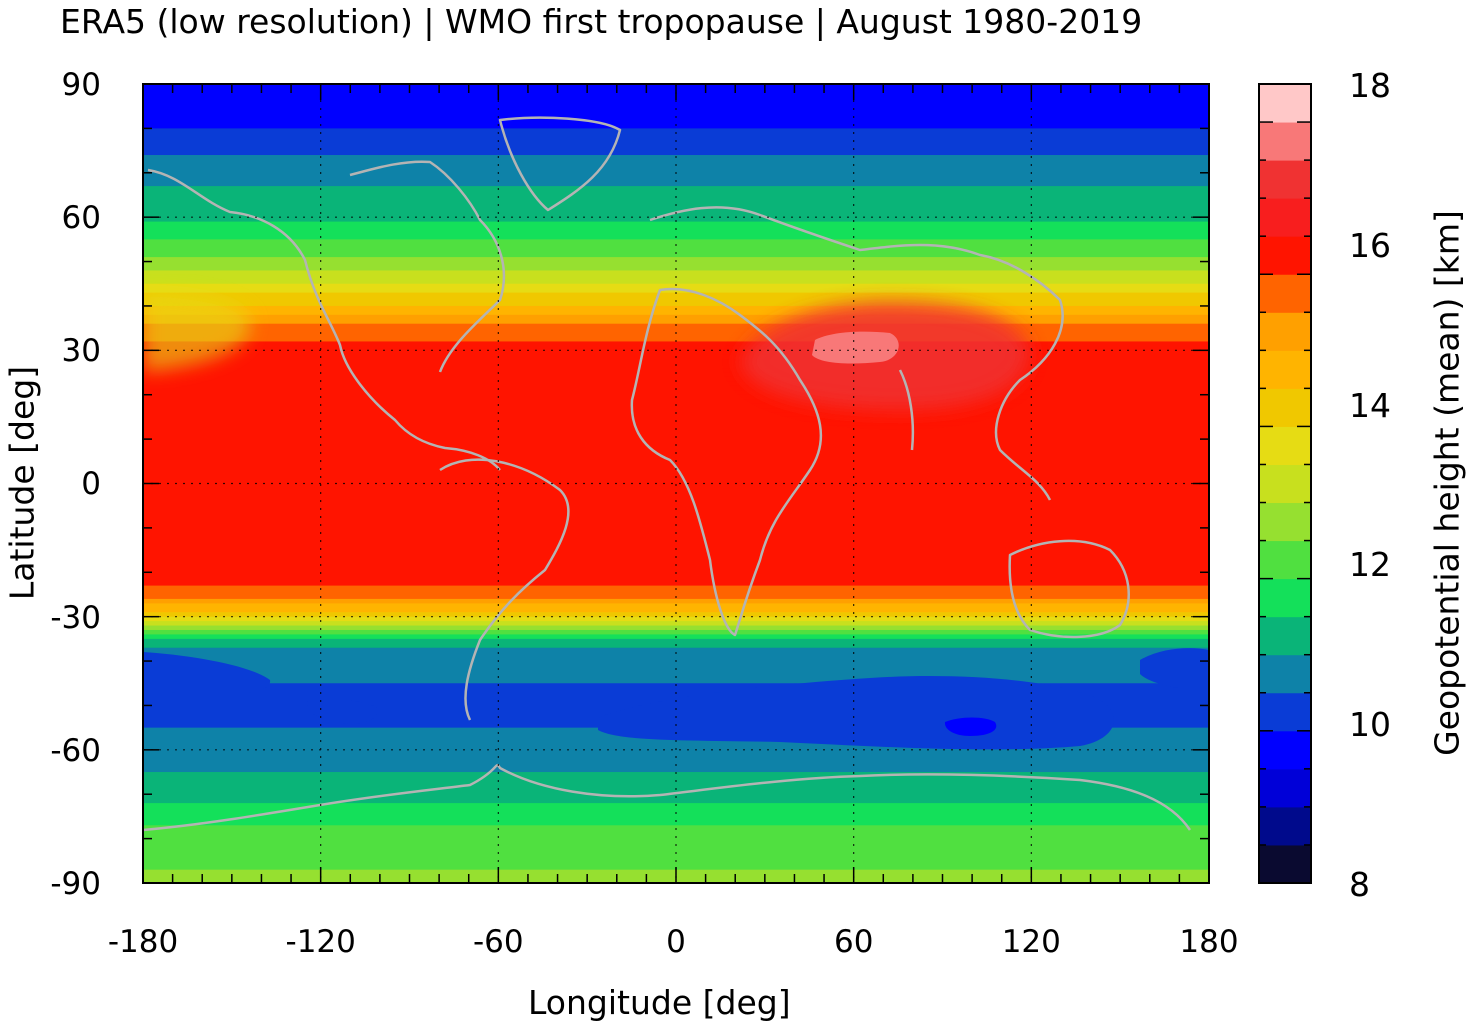  Describe the element at coordinates (659, 1002) in the screenshot. I see `x-axis-label: Longitude [deg]` at that location.